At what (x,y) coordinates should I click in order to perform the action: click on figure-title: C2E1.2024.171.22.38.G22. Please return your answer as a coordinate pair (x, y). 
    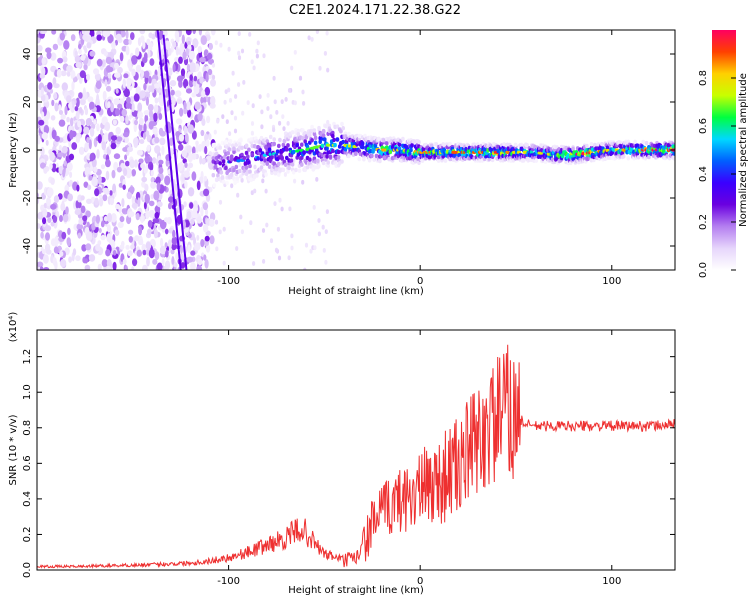
    Looking at the image, I should click on (375, 10).